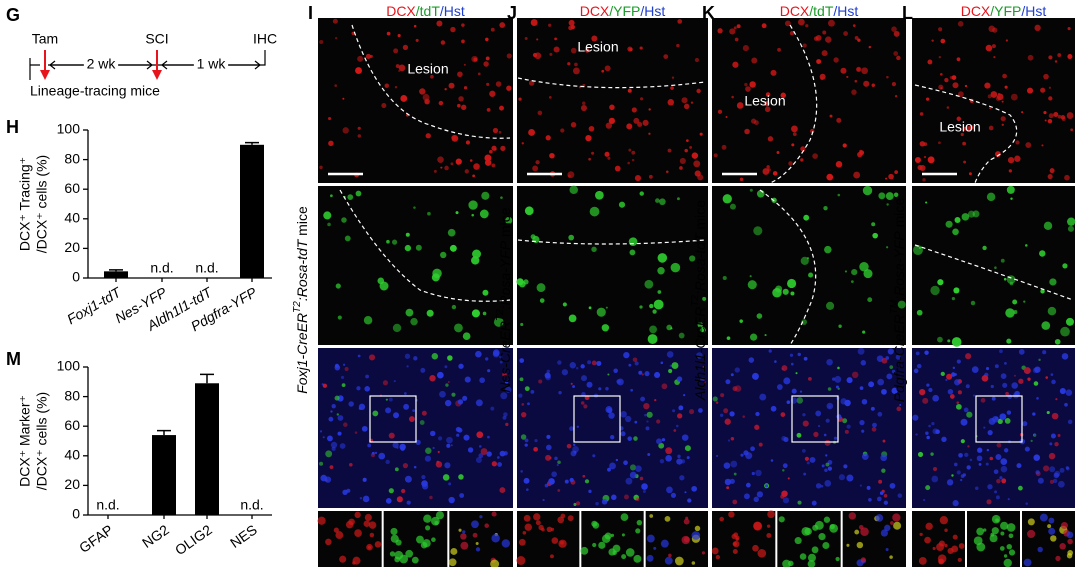 Image resolution: width=1080 pixels, height=567 pixels. I want to click on stain-part: DCX, so click(795, 11).